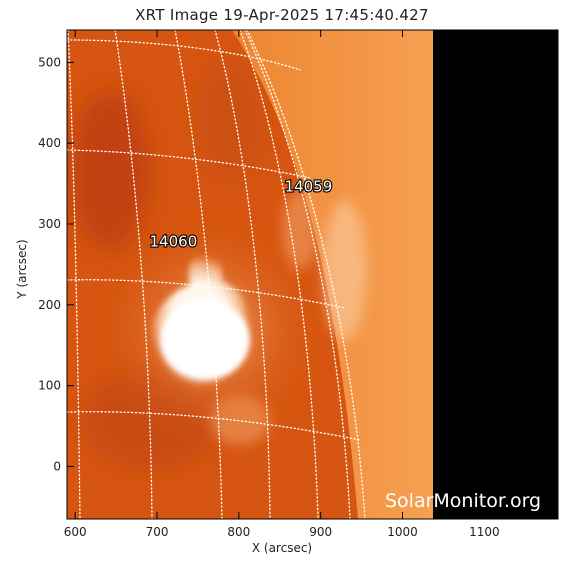 Image resolution: width=564 pixels, height=564 pixels. Describe the element at coordinates (402, 532) in the screenshot. I see `x-tick-label: 1000` at that location.